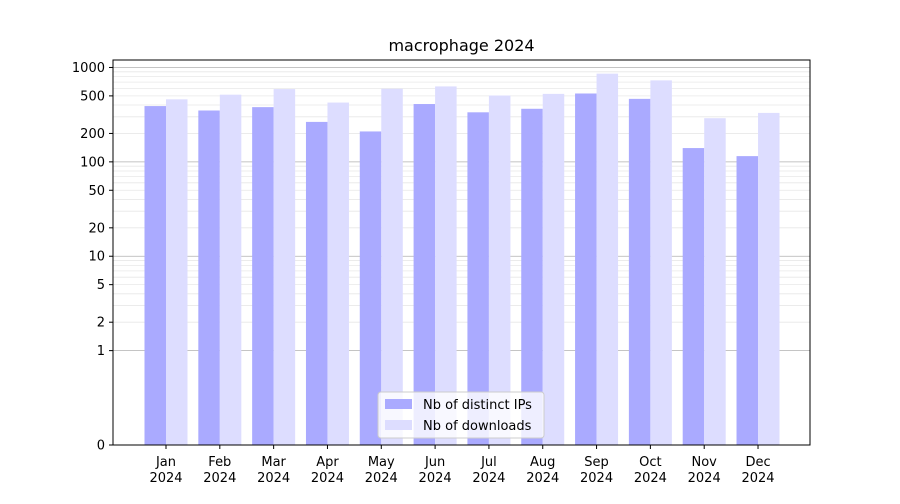 Image resolution: width=900 pixels, height=504 pixels. Describe the element at coordinates (101, 323) in the screenshot. I see `y-tick-label: 2` at that location.